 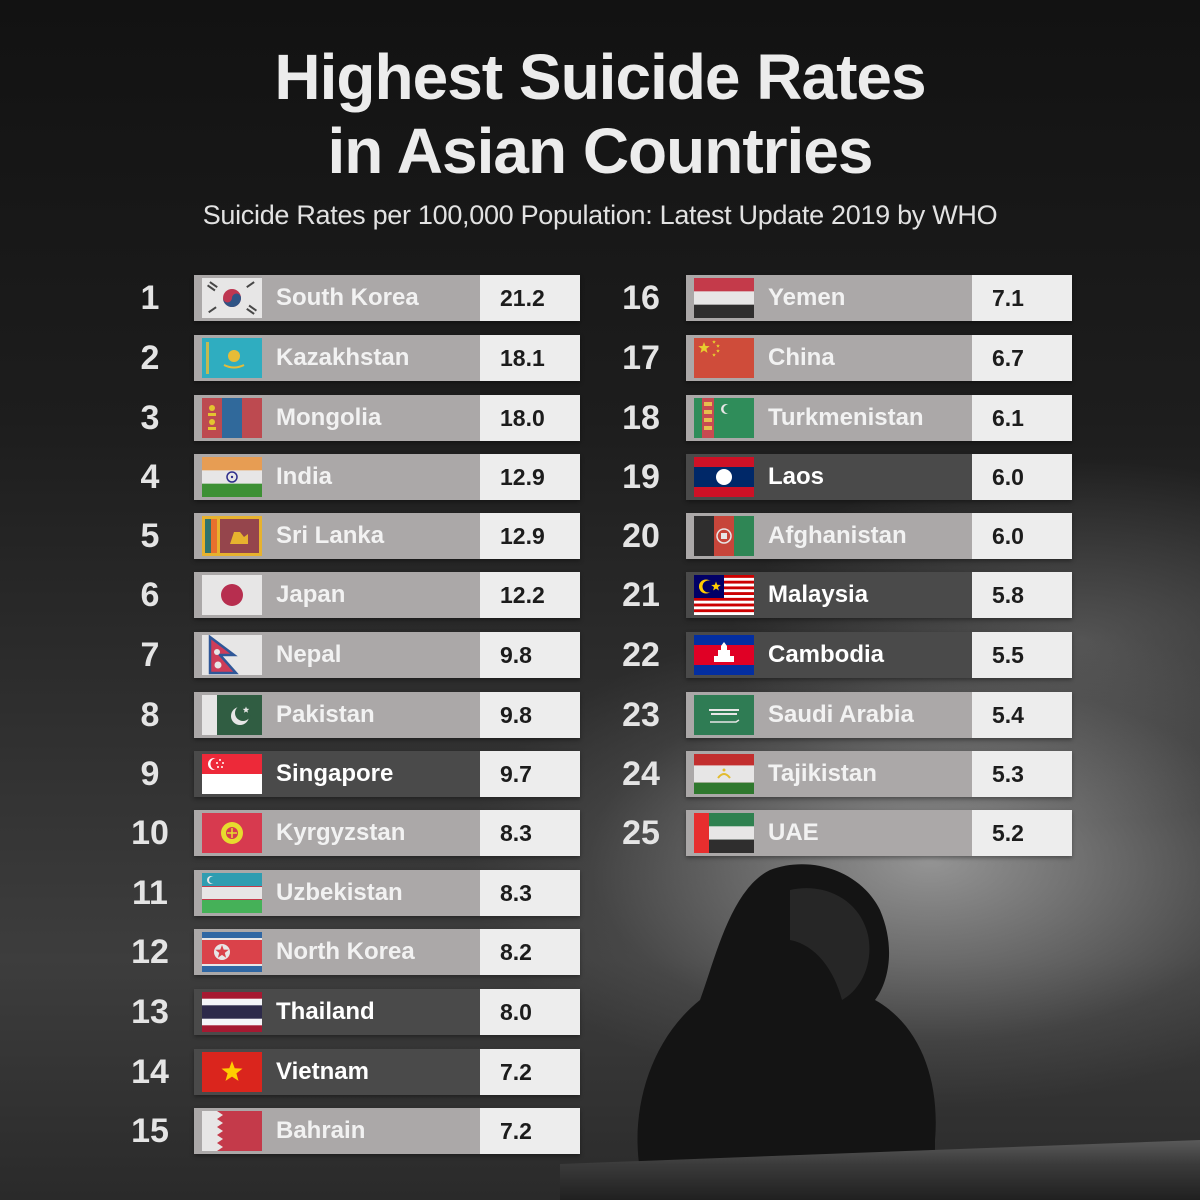 I want to click on rank-number: 25, so click(x=641, y=833).